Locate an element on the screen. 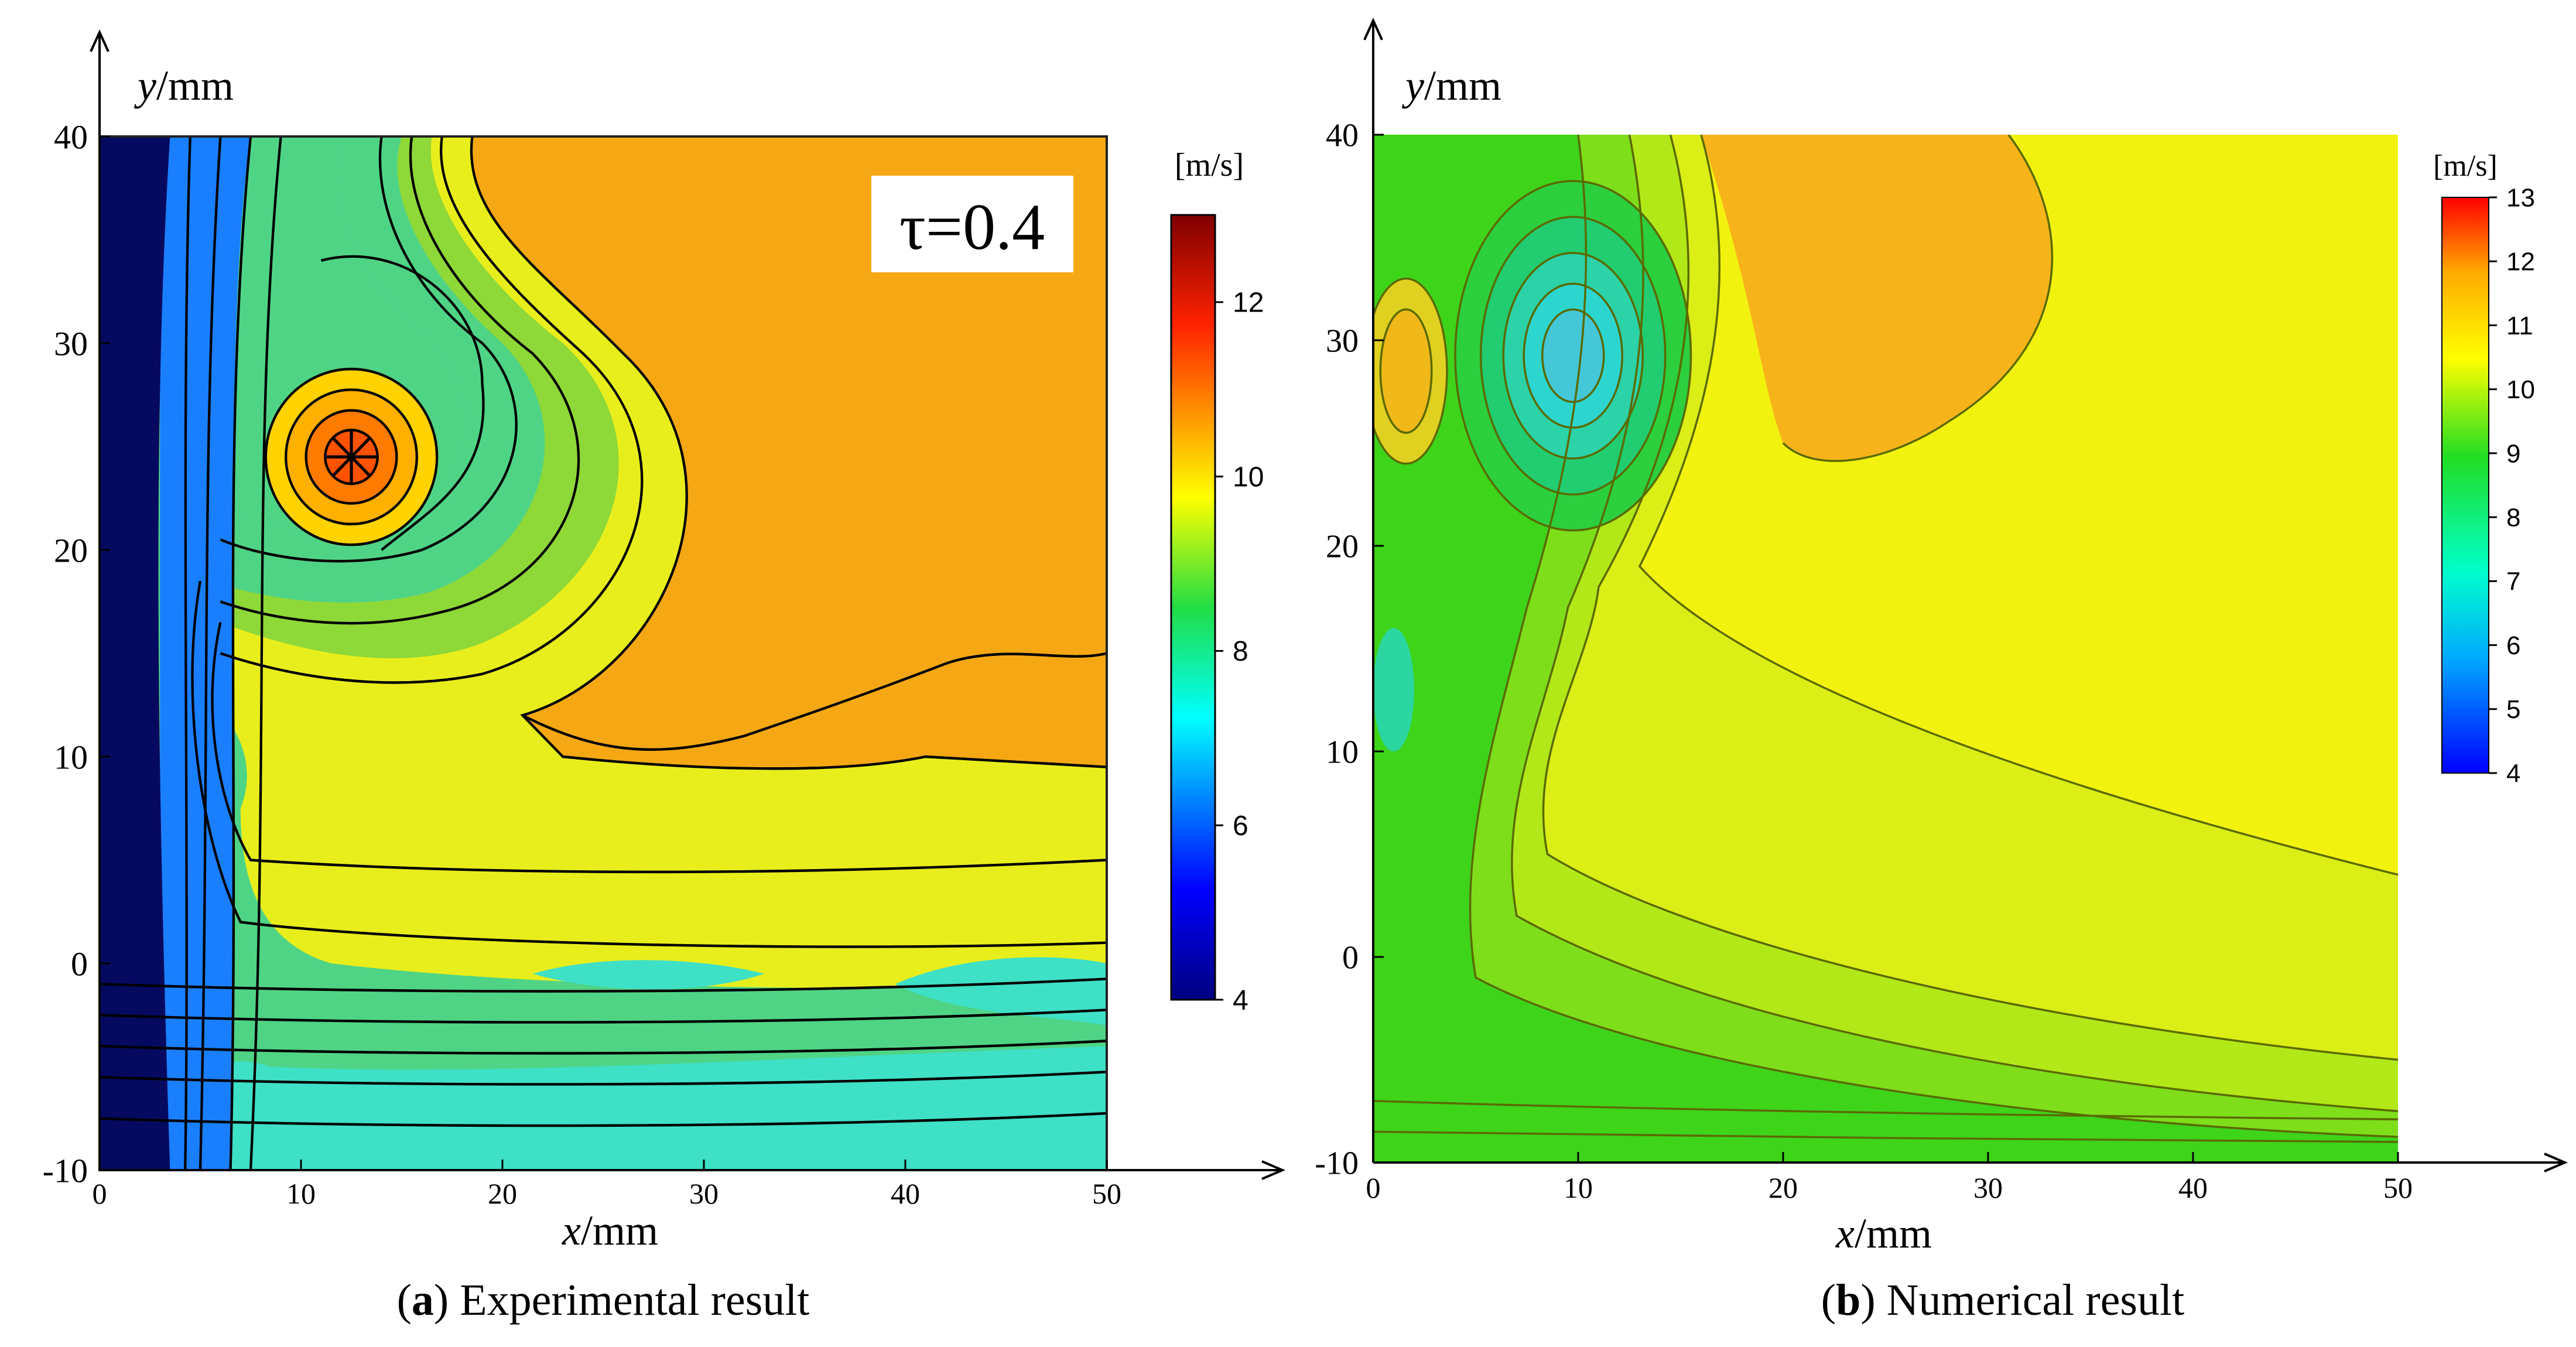 This screenshot has height=1347, width=2576. panel-b-x-ticks: 0 10 20 30 40 50 is located at coordinates (1889, 1178).